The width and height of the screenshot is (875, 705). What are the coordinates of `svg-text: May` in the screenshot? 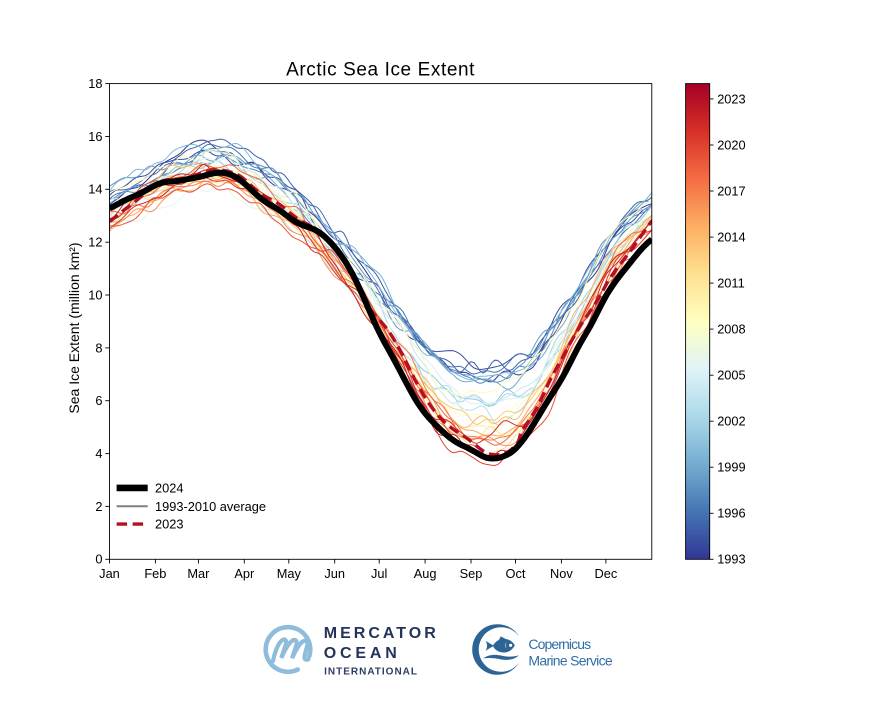 It's located at (289, 573).